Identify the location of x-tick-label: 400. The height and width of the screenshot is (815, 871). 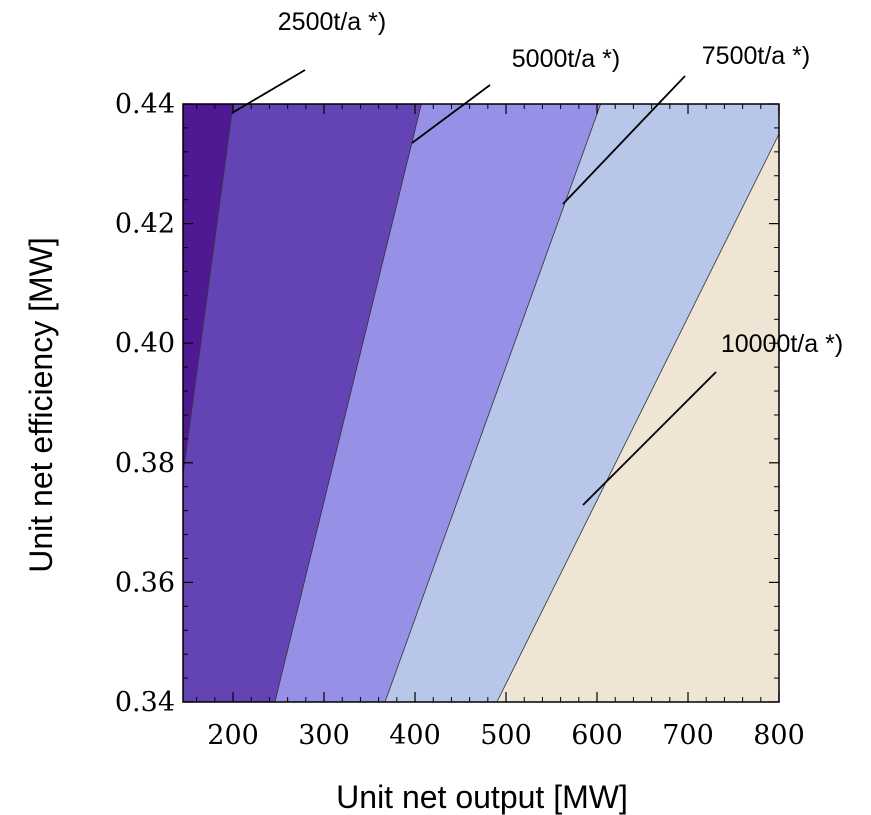
(415, 735).